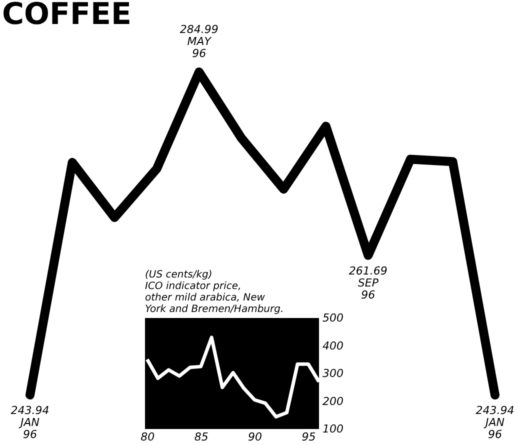 This screenshot has height=445, width=518. Describe the element at coordinates (178, 275) in the screenshot. I see `chart-title: (US cents/kg)` at that location.